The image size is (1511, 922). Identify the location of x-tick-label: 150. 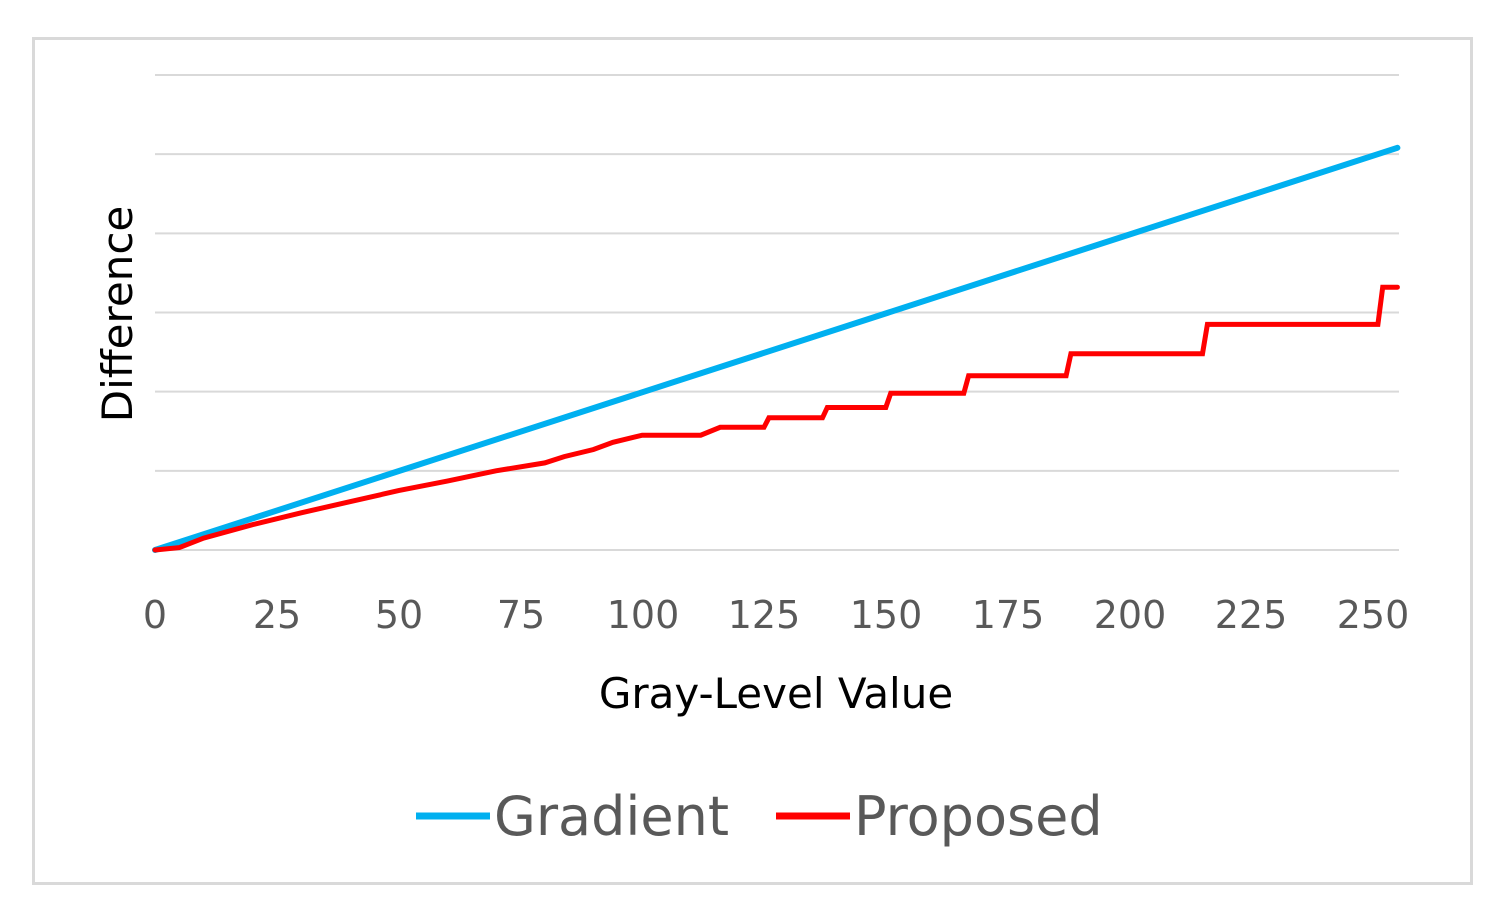
(886, 615).